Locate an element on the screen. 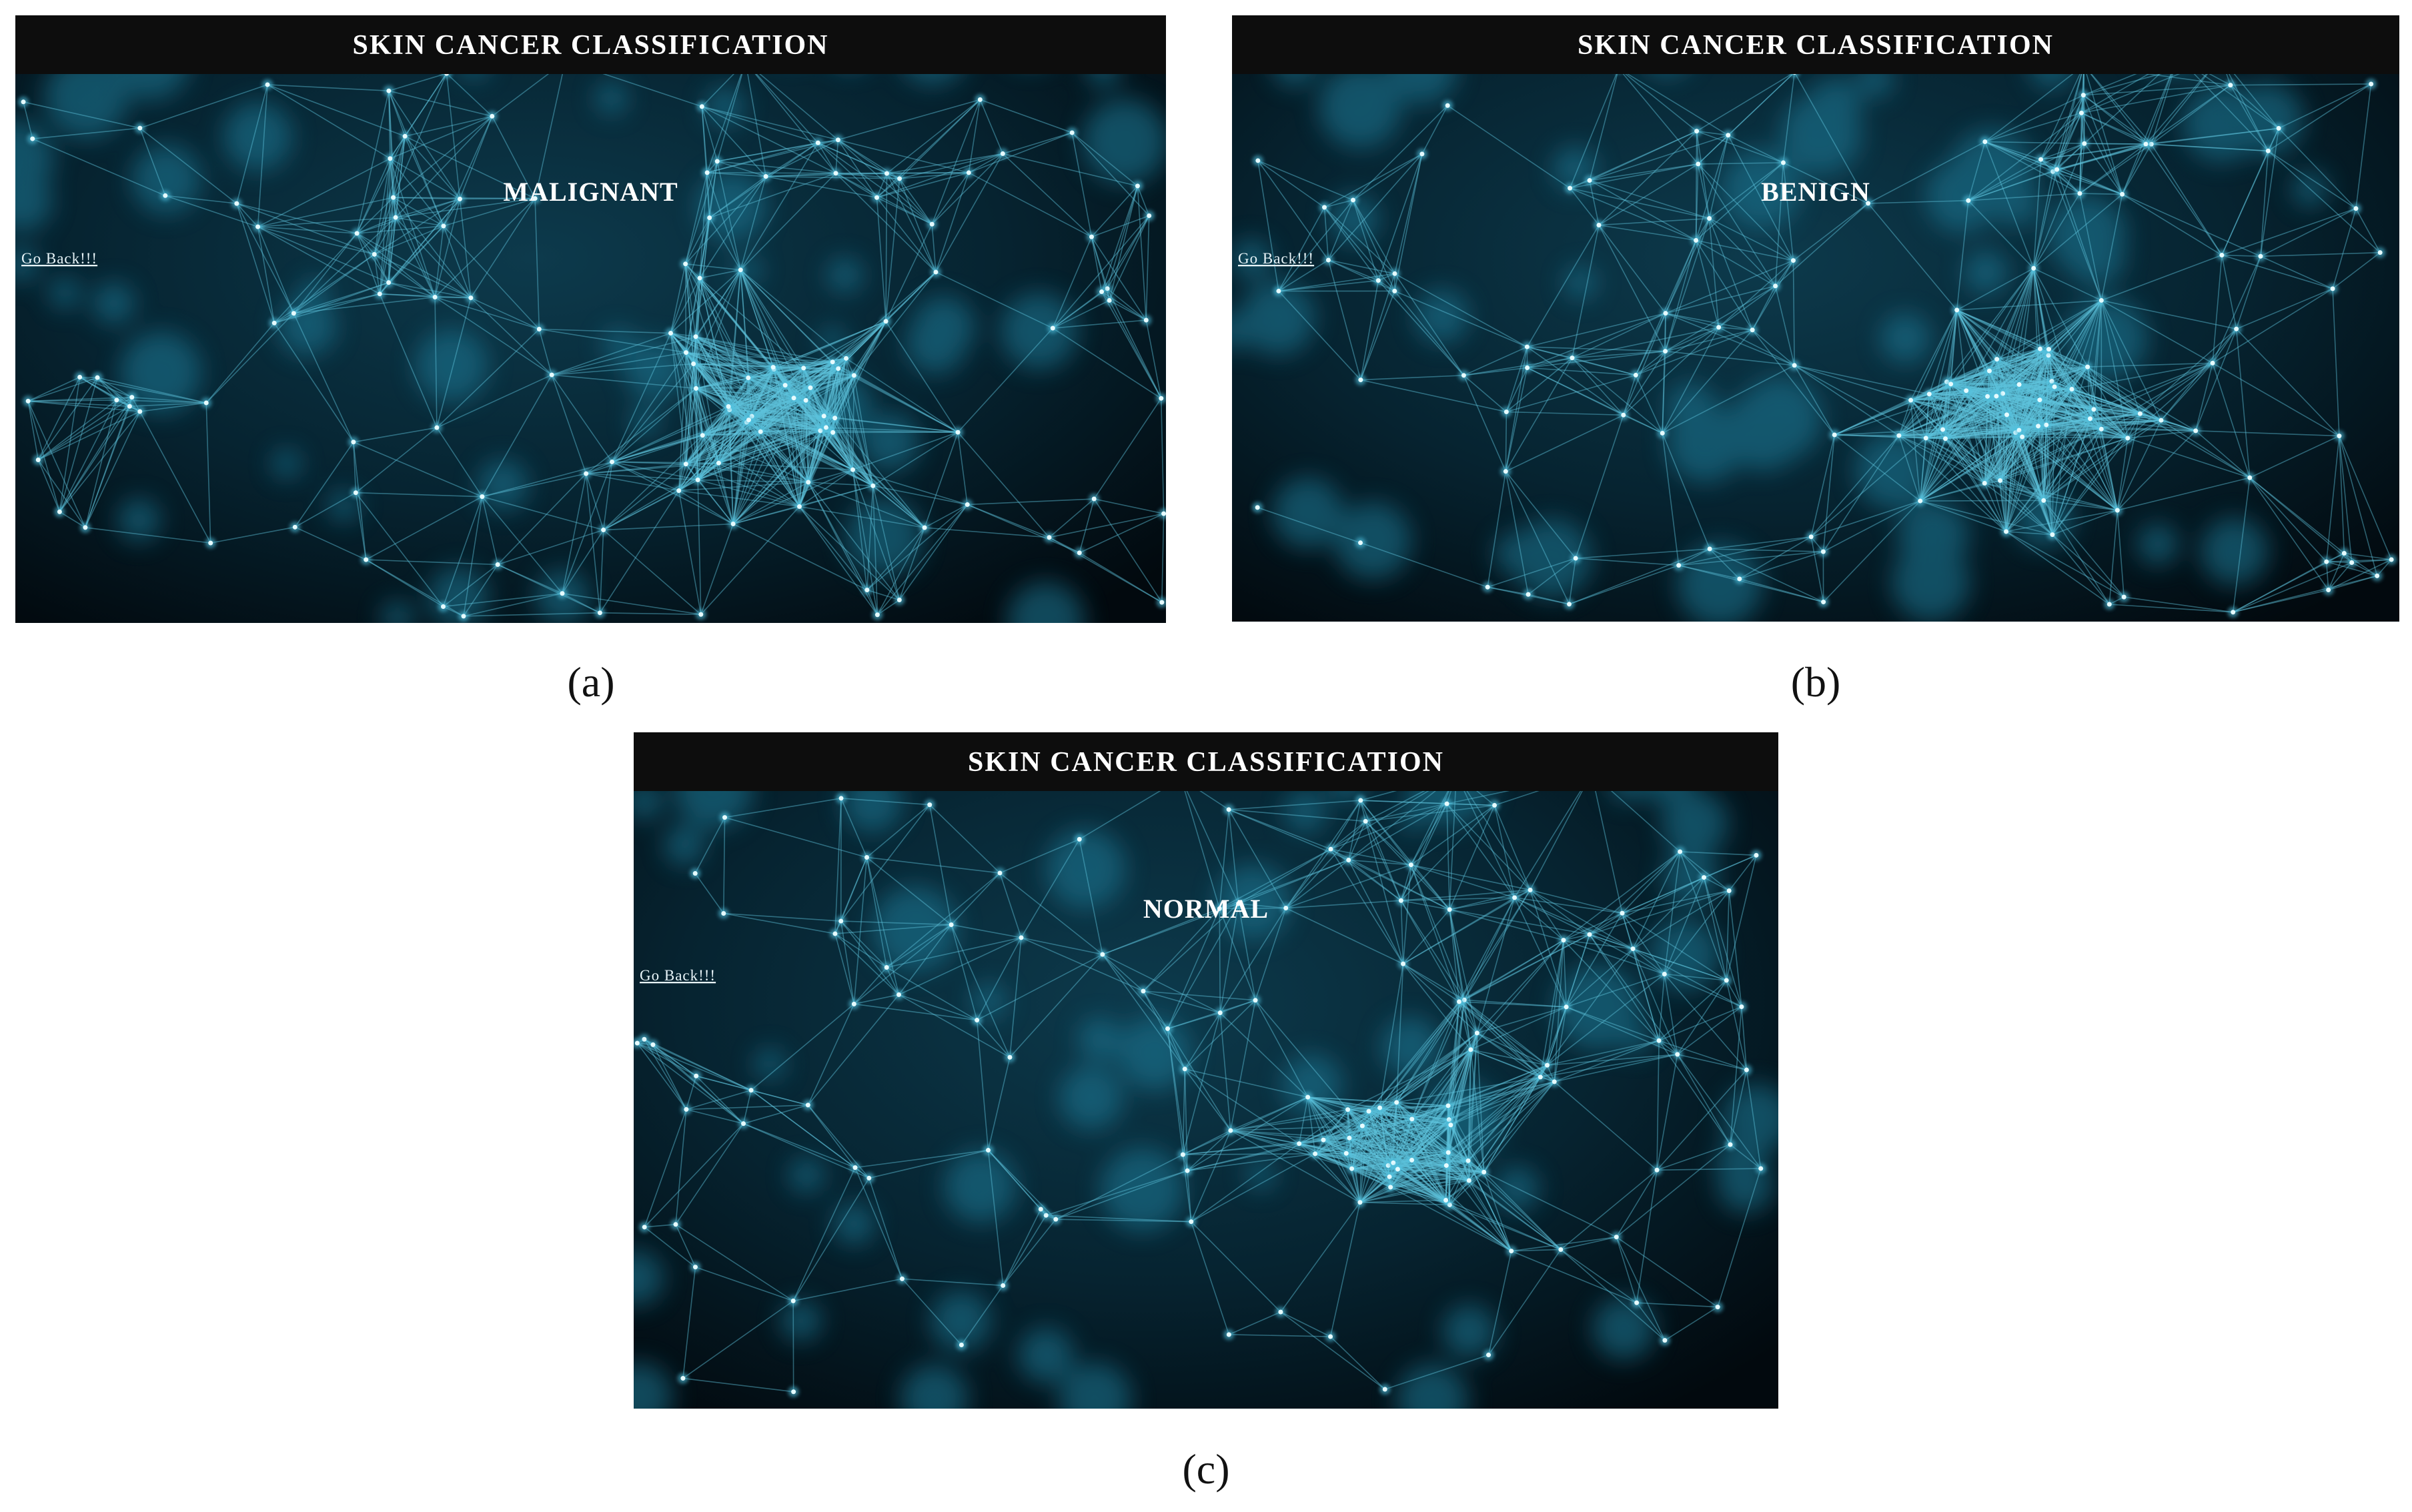 Image resolution: width=2412 pixels, height=1512 pixels. page-title: SKIN CANCER CLASSIFICATION is located at coordinates (590, 45).